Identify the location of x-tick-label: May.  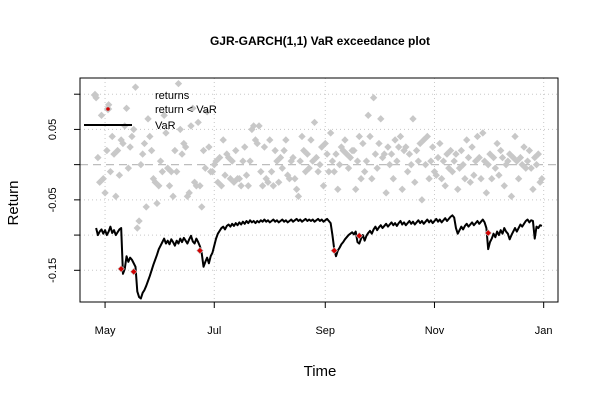
(105, 331).